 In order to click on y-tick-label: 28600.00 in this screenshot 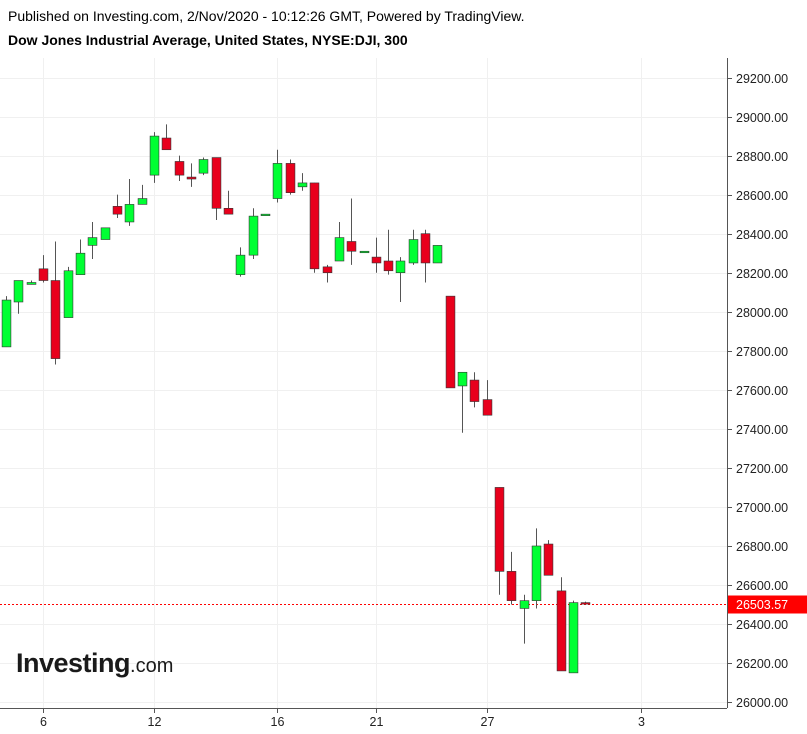, I will do `click(762, 196)`.